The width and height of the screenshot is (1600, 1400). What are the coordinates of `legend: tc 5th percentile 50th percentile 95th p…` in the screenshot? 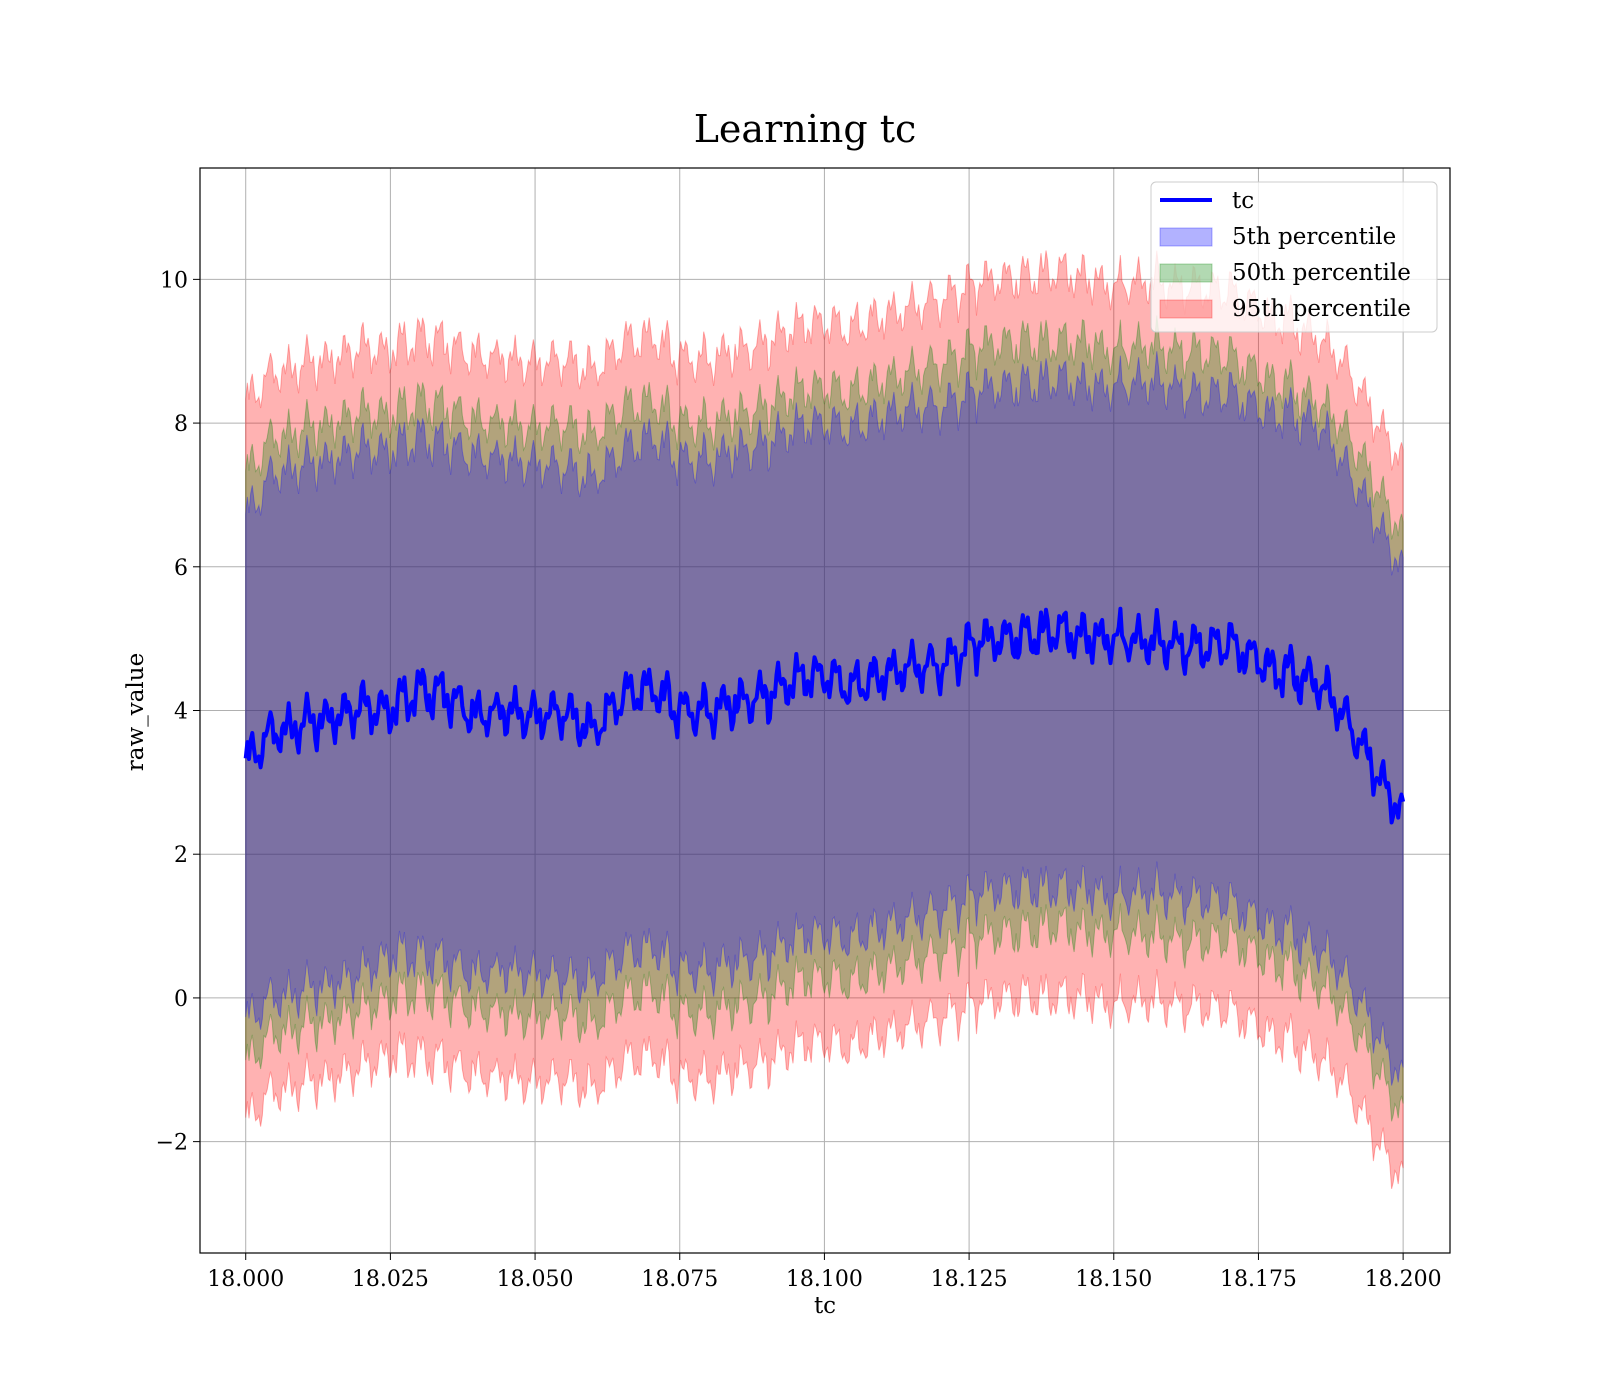 It's located at (1294, 257).